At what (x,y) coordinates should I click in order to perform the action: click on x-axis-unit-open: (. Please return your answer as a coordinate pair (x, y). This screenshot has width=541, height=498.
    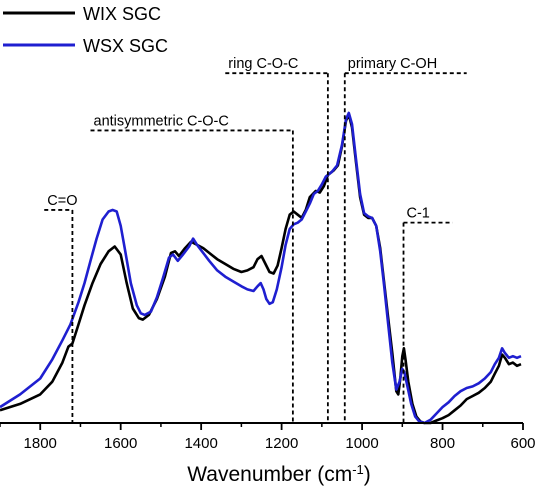
    Looking at the image, I should click on (317, 474).